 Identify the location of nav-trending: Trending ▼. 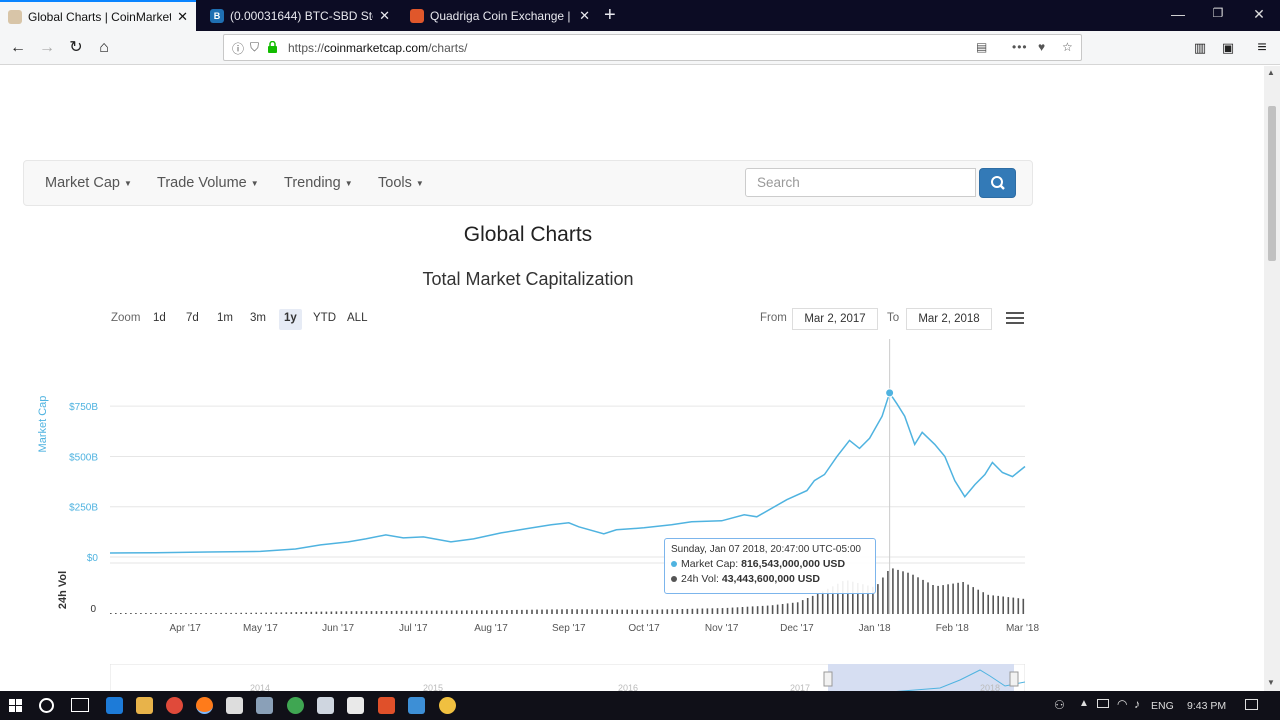
(318, 183).